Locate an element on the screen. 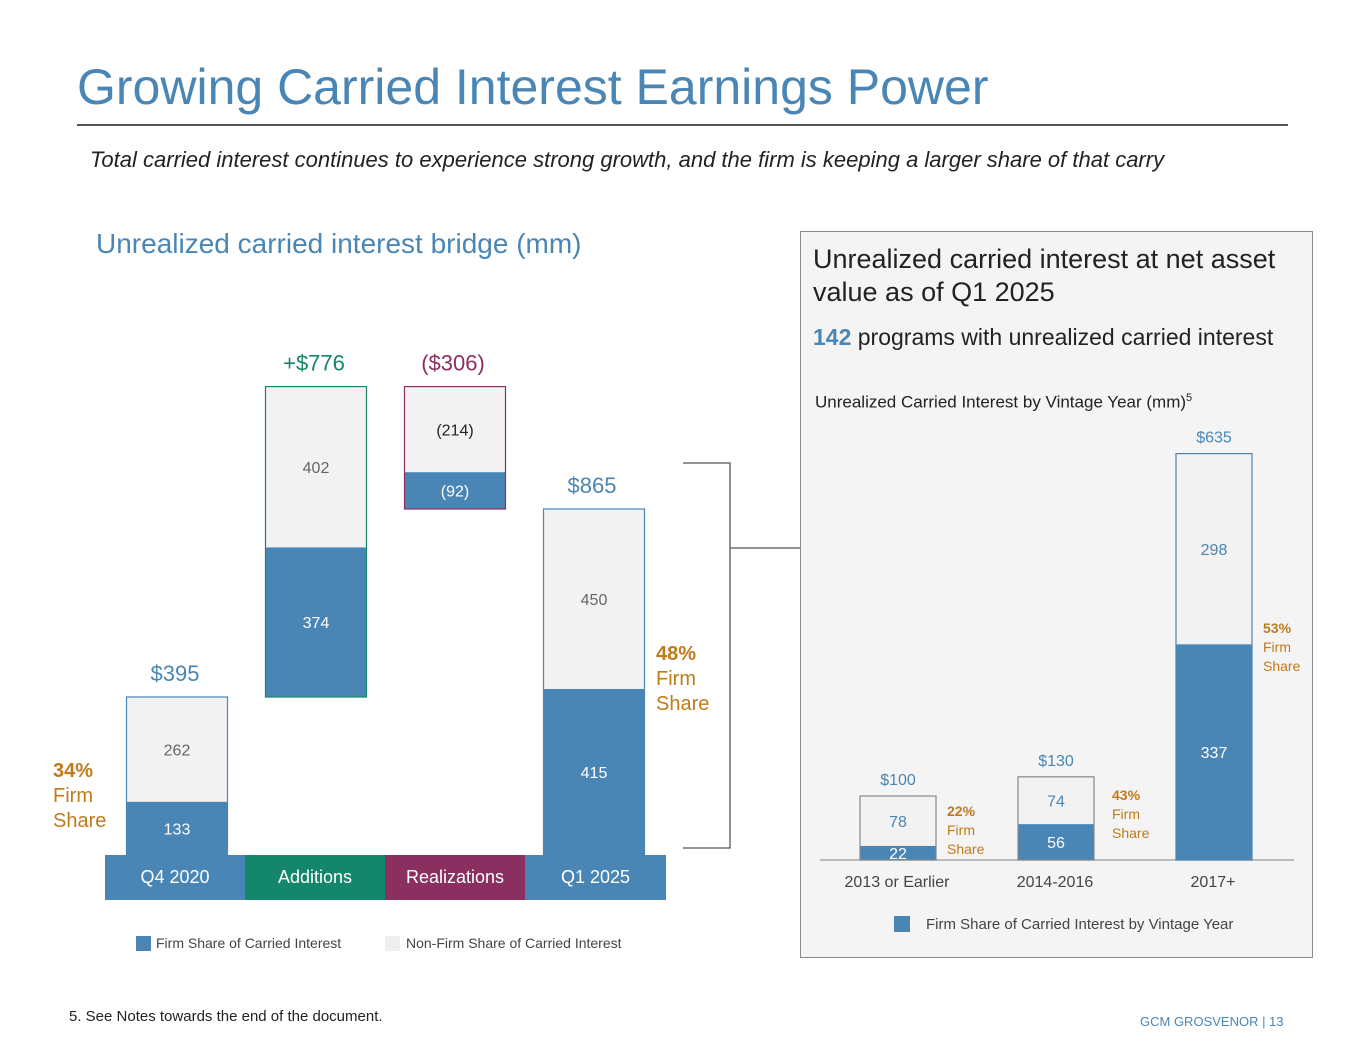 Image resolution: width=1365 pixels, height=1055 pixels. category-label: Additions is located at coordinates (315, 877).